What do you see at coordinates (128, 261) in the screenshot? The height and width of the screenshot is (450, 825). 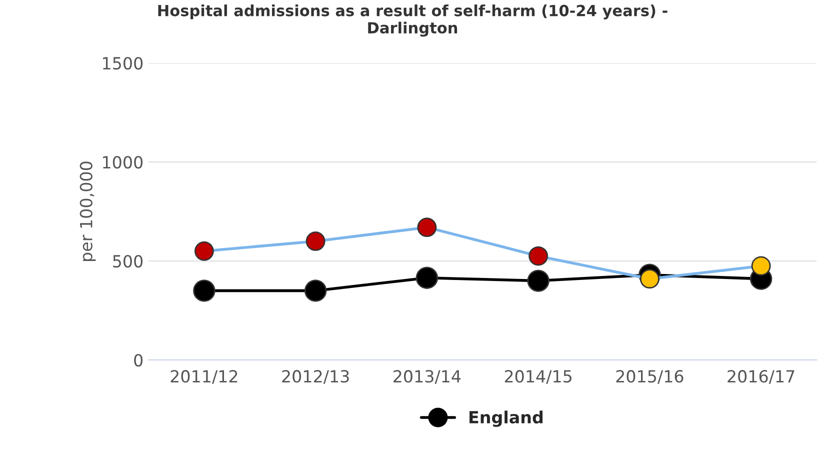 I see `y-tick-label: 500` at bounding box center [128, 261].